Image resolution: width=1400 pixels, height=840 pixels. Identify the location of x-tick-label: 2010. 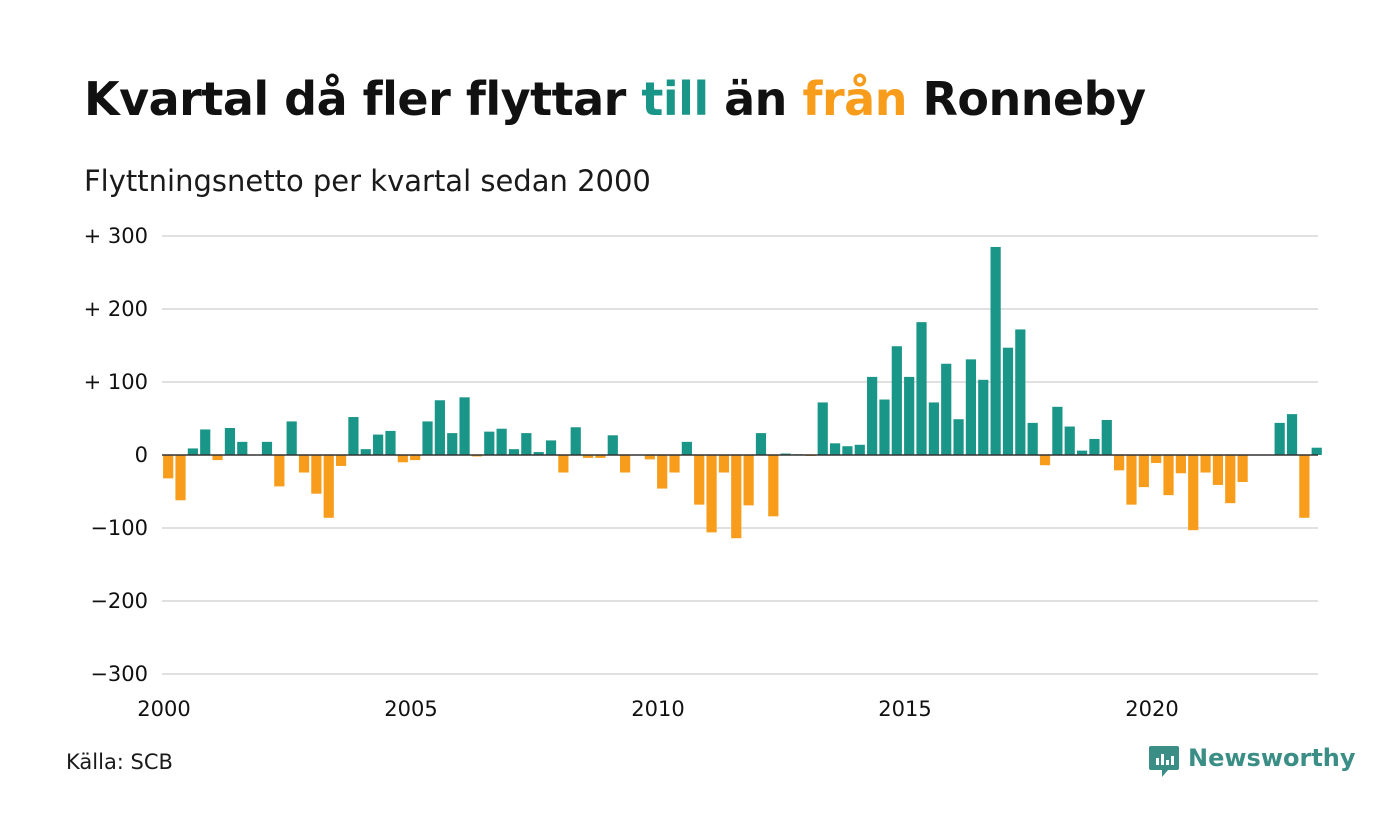
(657, 709).